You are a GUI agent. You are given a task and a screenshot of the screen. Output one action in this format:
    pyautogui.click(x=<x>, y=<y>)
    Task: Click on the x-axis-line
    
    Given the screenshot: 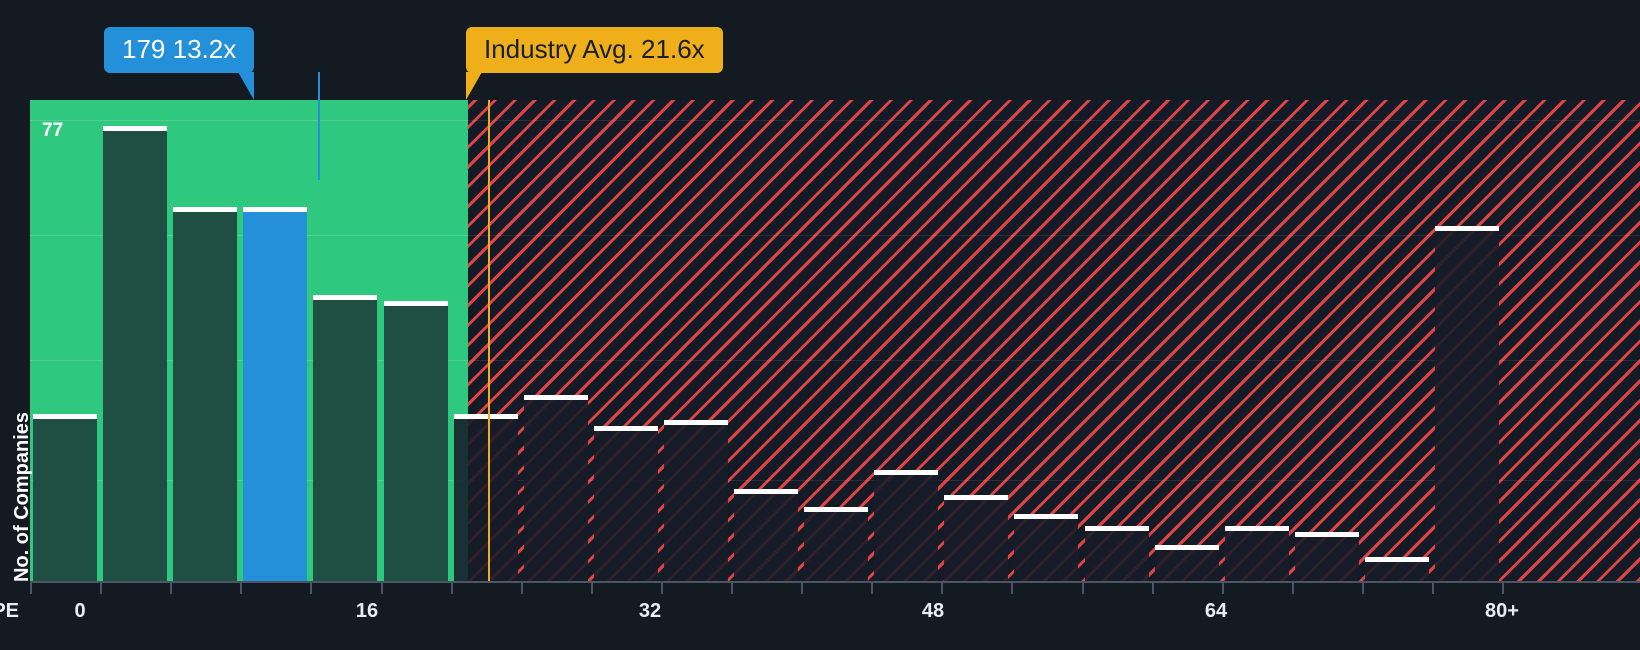 What is the action you would take?
    pyautogui.click(x=835, y=582)
    